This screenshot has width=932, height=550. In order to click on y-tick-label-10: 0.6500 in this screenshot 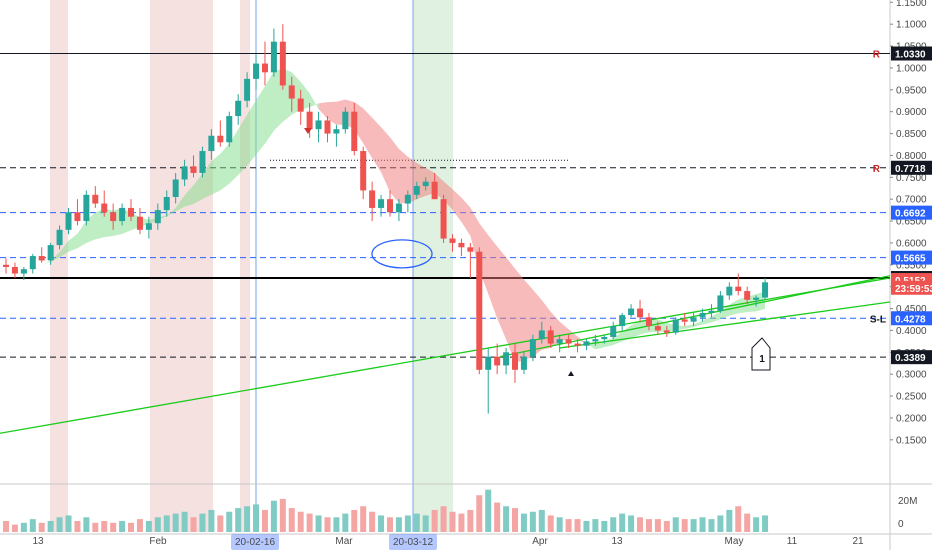, I will do `click(911, 222)`.